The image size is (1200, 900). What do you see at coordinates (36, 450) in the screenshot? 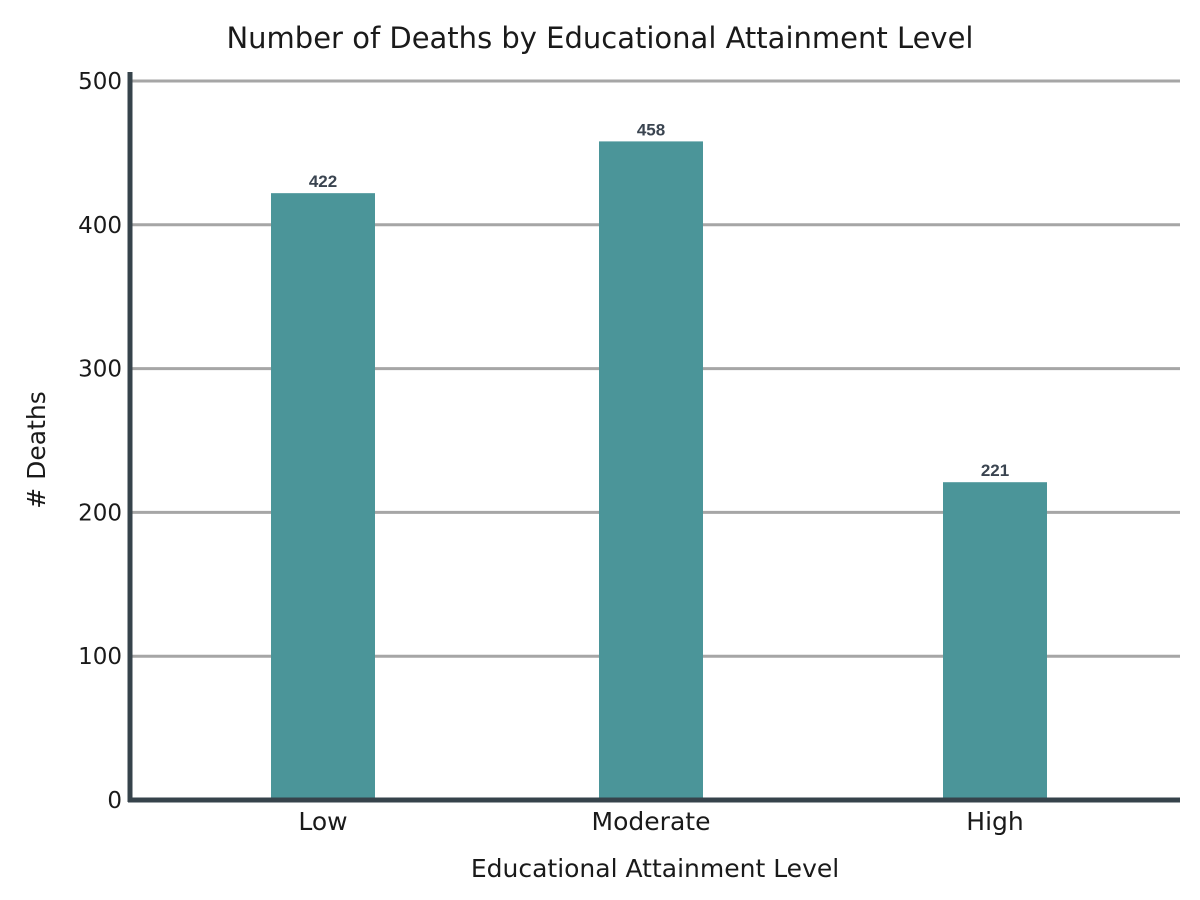
I see `y-axis-label: # Deaths` at bounding box center [36, 450].